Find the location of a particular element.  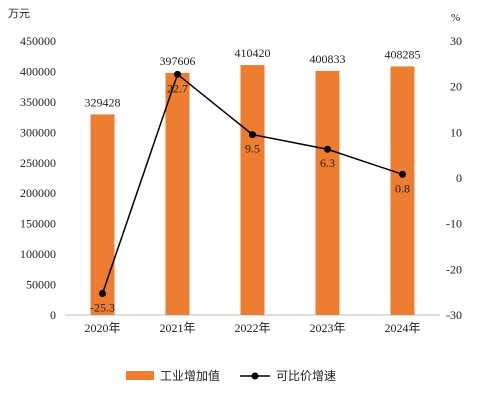

right-tick-label: 10 is located at coordinates (456, 132).